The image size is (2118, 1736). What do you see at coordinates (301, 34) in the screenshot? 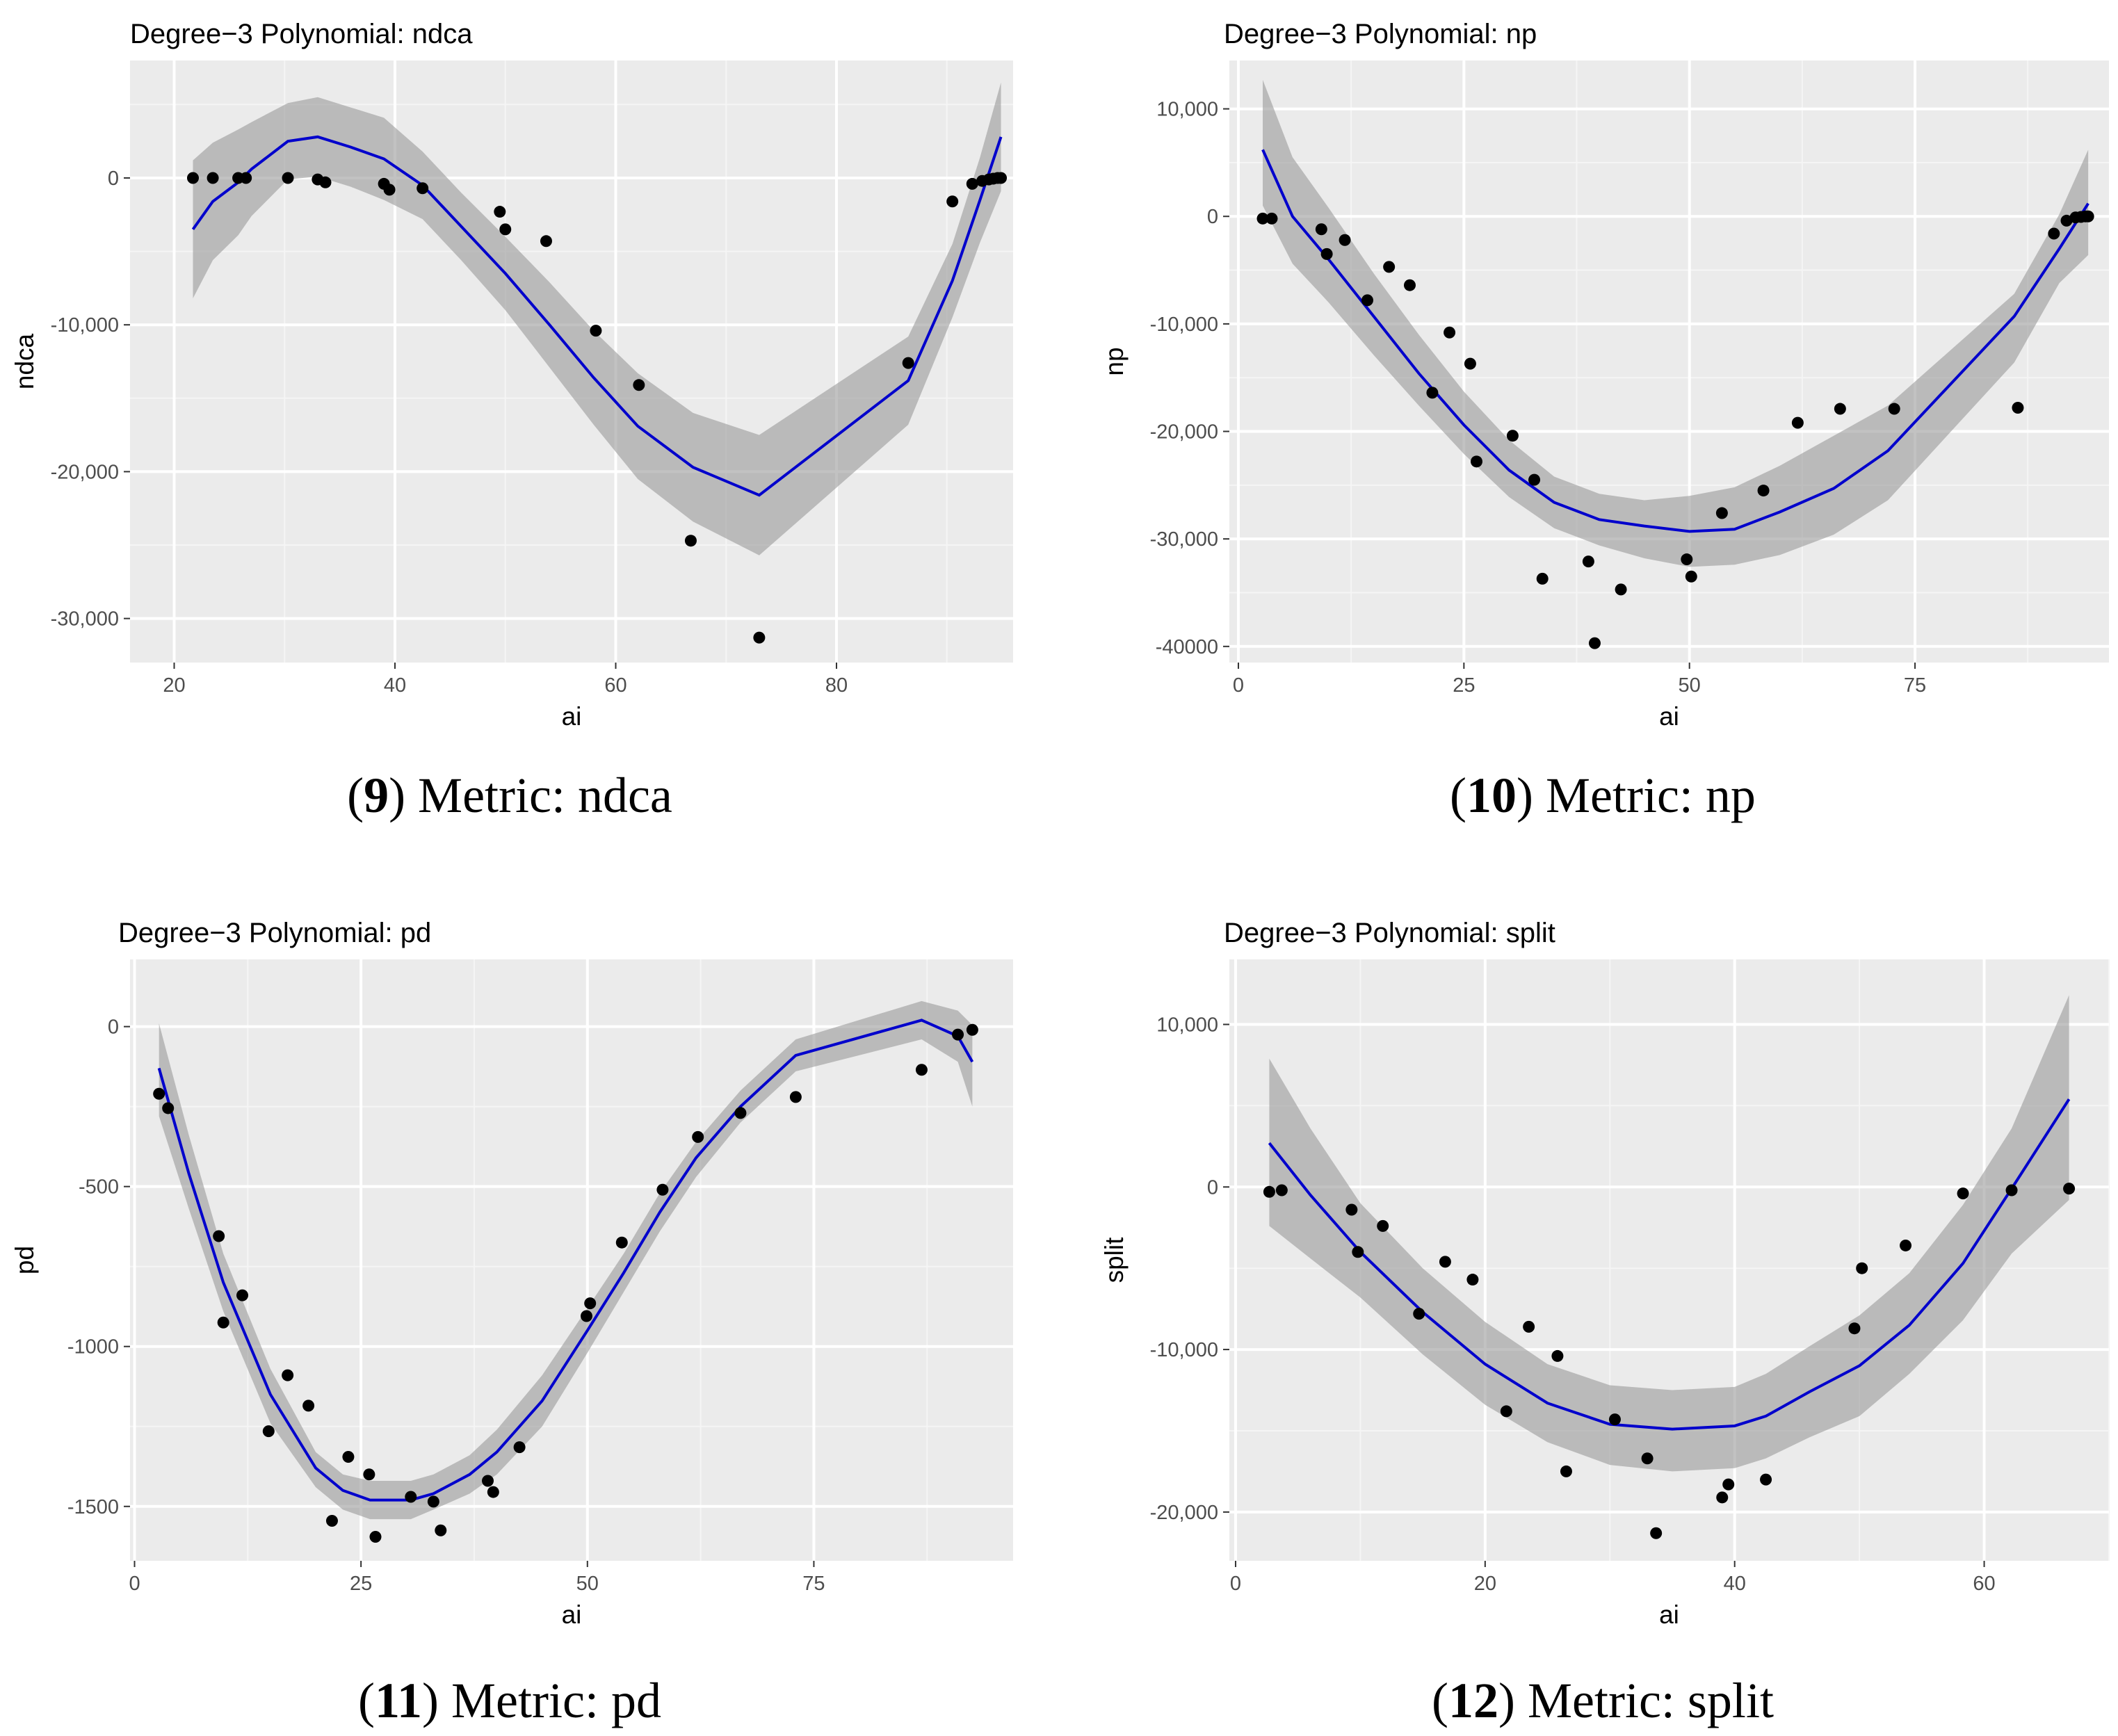
I see `chart-title: Degree−3 Polynomial: ndca` at bounding box center [301, 34].